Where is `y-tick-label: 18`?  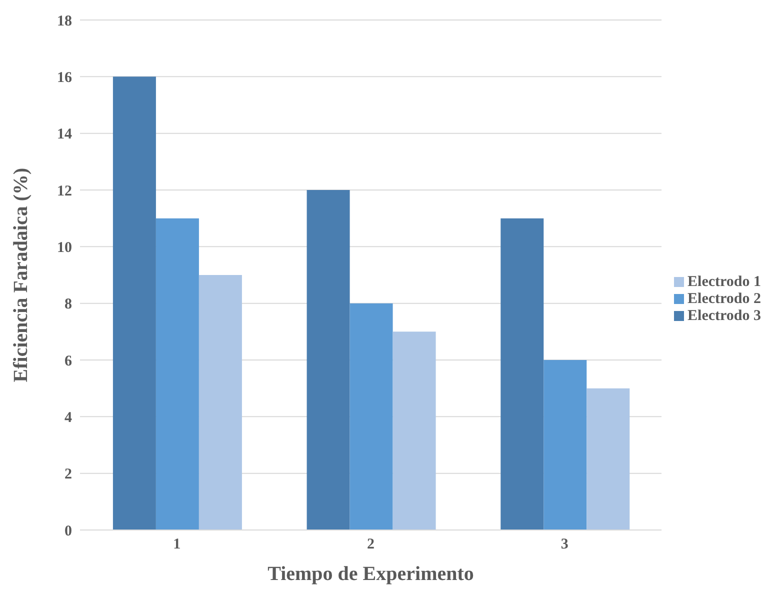 y-tick-label: 18 is located at coordinates (64, 21).